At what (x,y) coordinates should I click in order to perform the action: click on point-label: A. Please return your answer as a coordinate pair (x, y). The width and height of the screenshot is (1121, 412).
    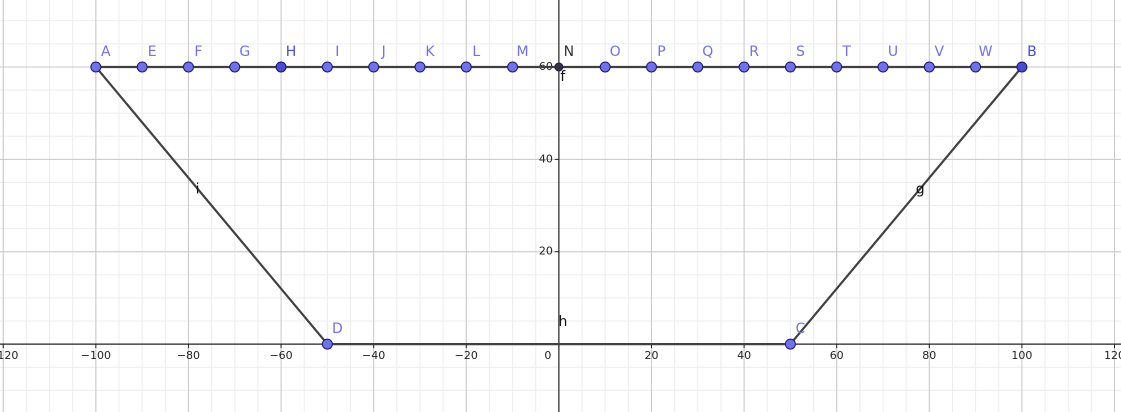
    Looking at the image, I should click on (106, 52).